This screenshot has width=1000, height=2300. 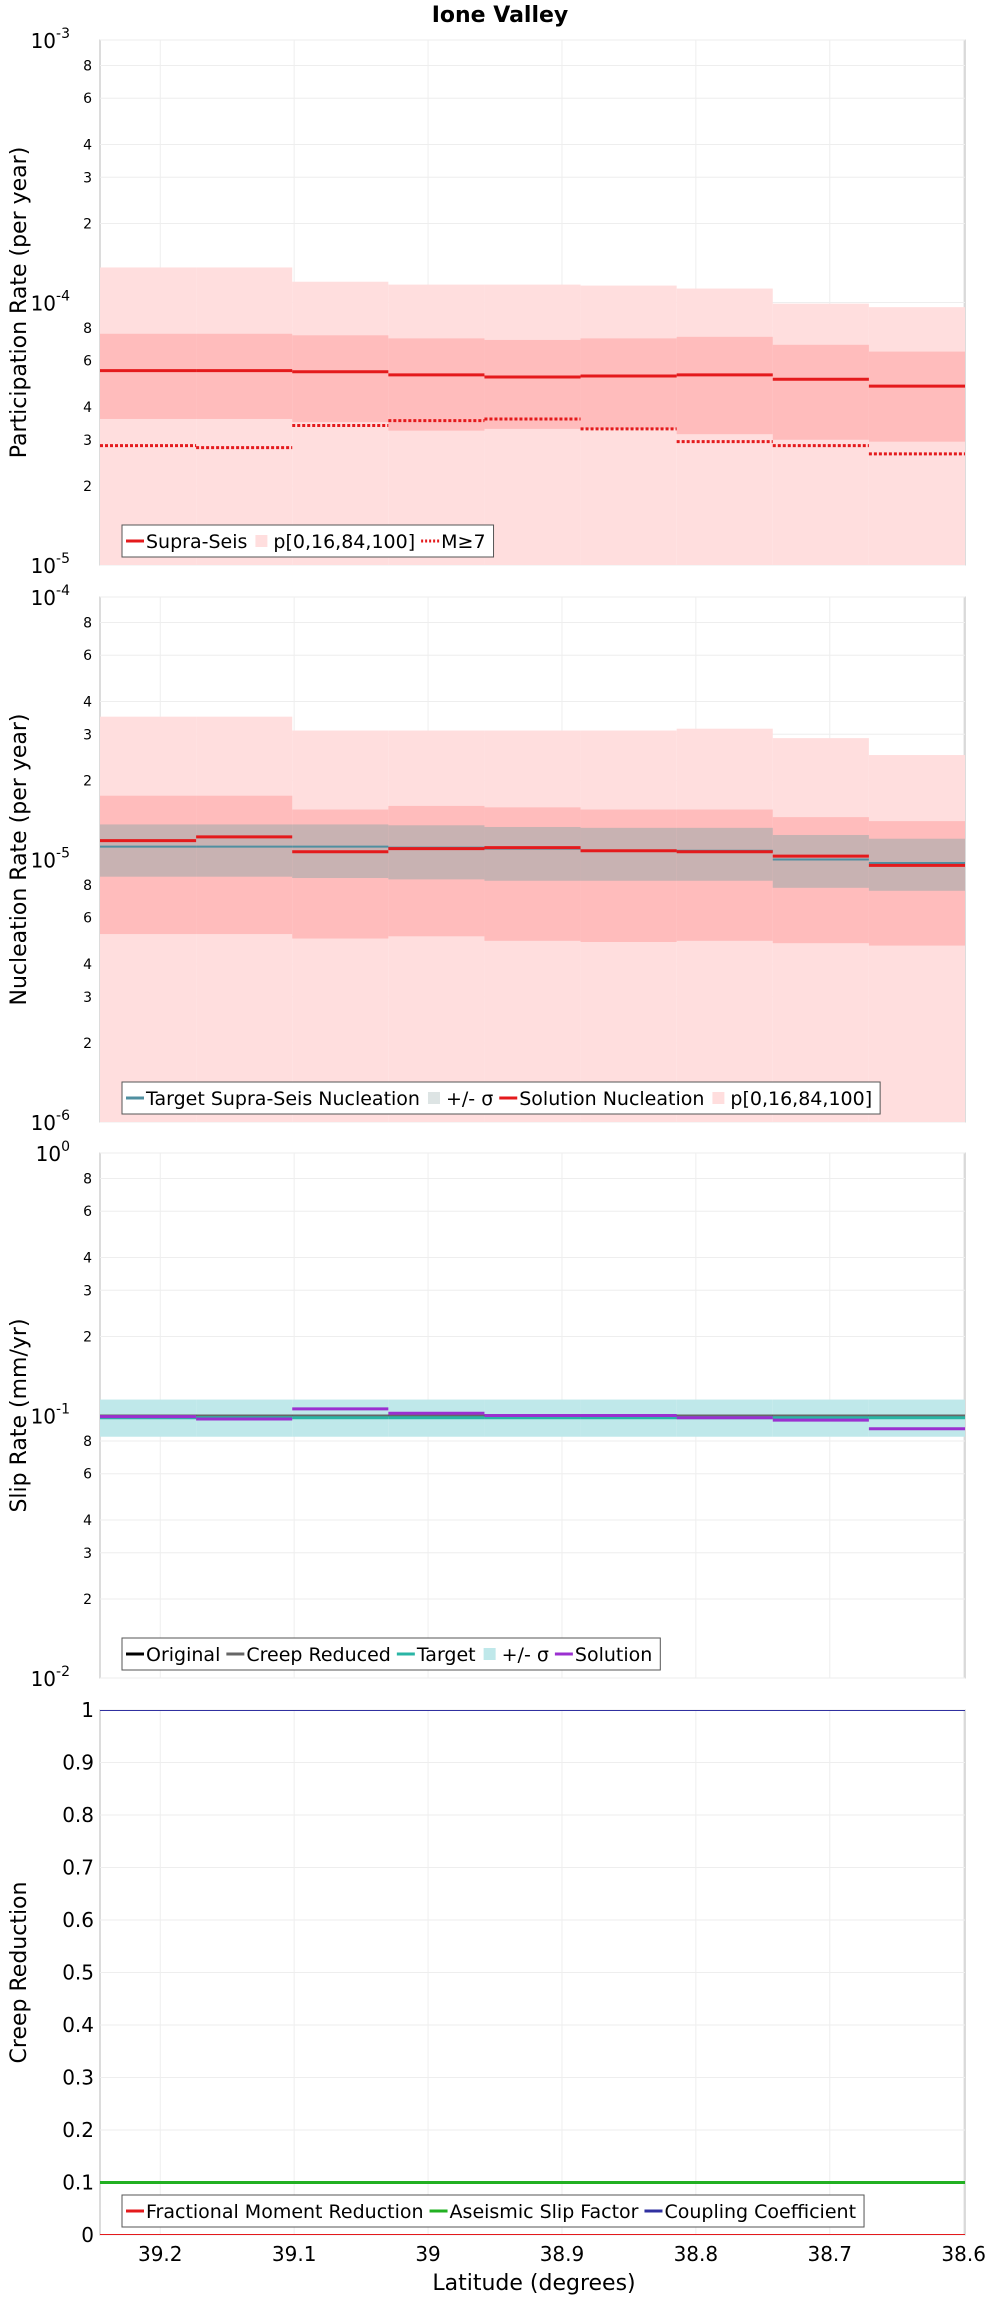 What do you see at coordinates (963, 2254) in the screenshot?
I see `x-tick-label: 38.6` at bounding box center [963, 2254].